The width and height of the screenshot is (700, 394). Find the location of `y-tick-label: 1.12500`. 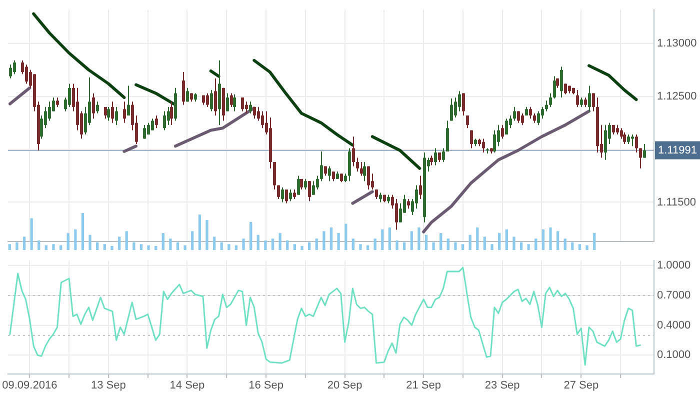

y-tick-label: 1.12500 is located at coordinates (677, 96).